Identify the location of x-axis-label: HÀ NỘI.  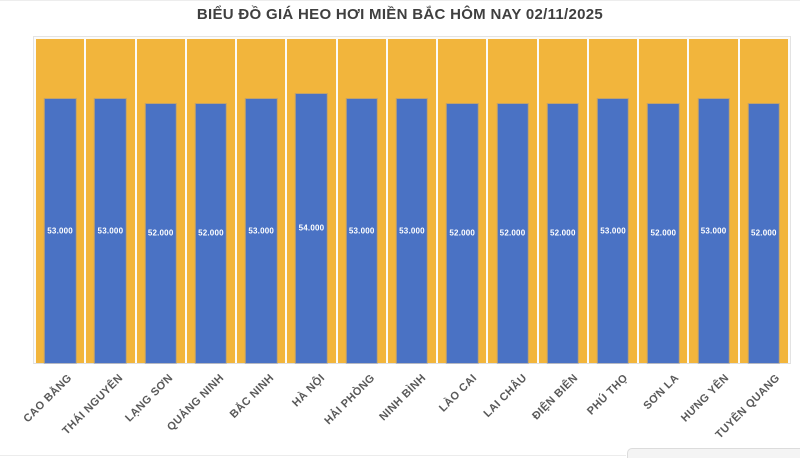
(308, 391).